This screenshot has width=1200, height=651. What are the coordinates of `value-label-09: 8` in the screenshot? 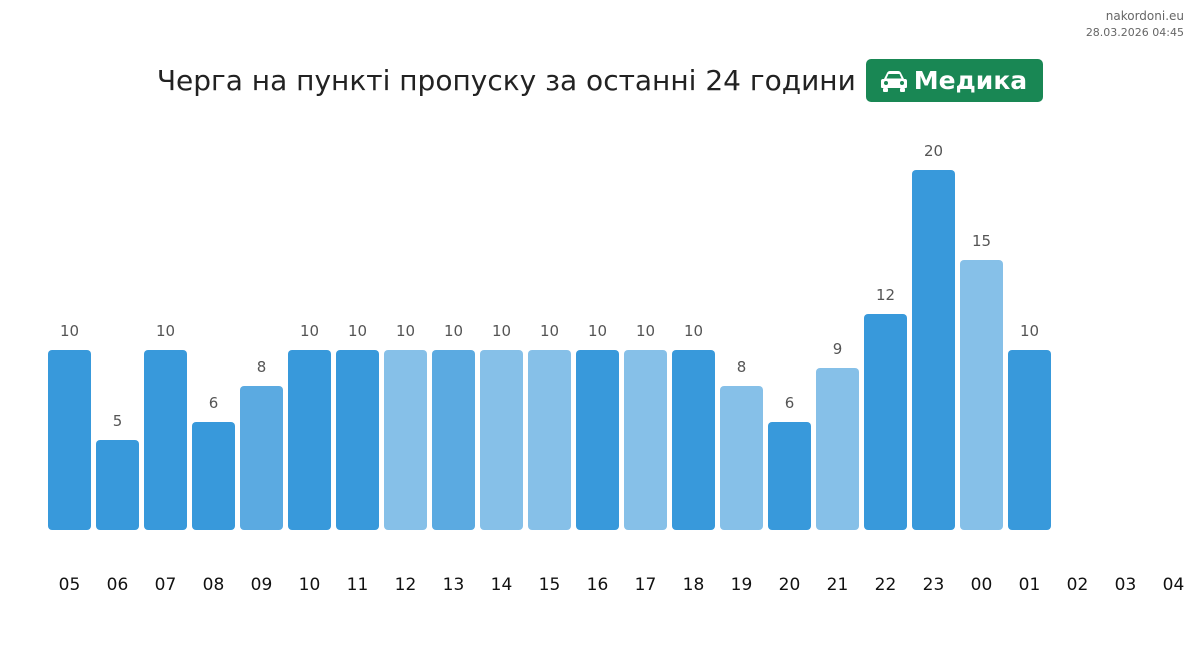 It's located at (262, 367).